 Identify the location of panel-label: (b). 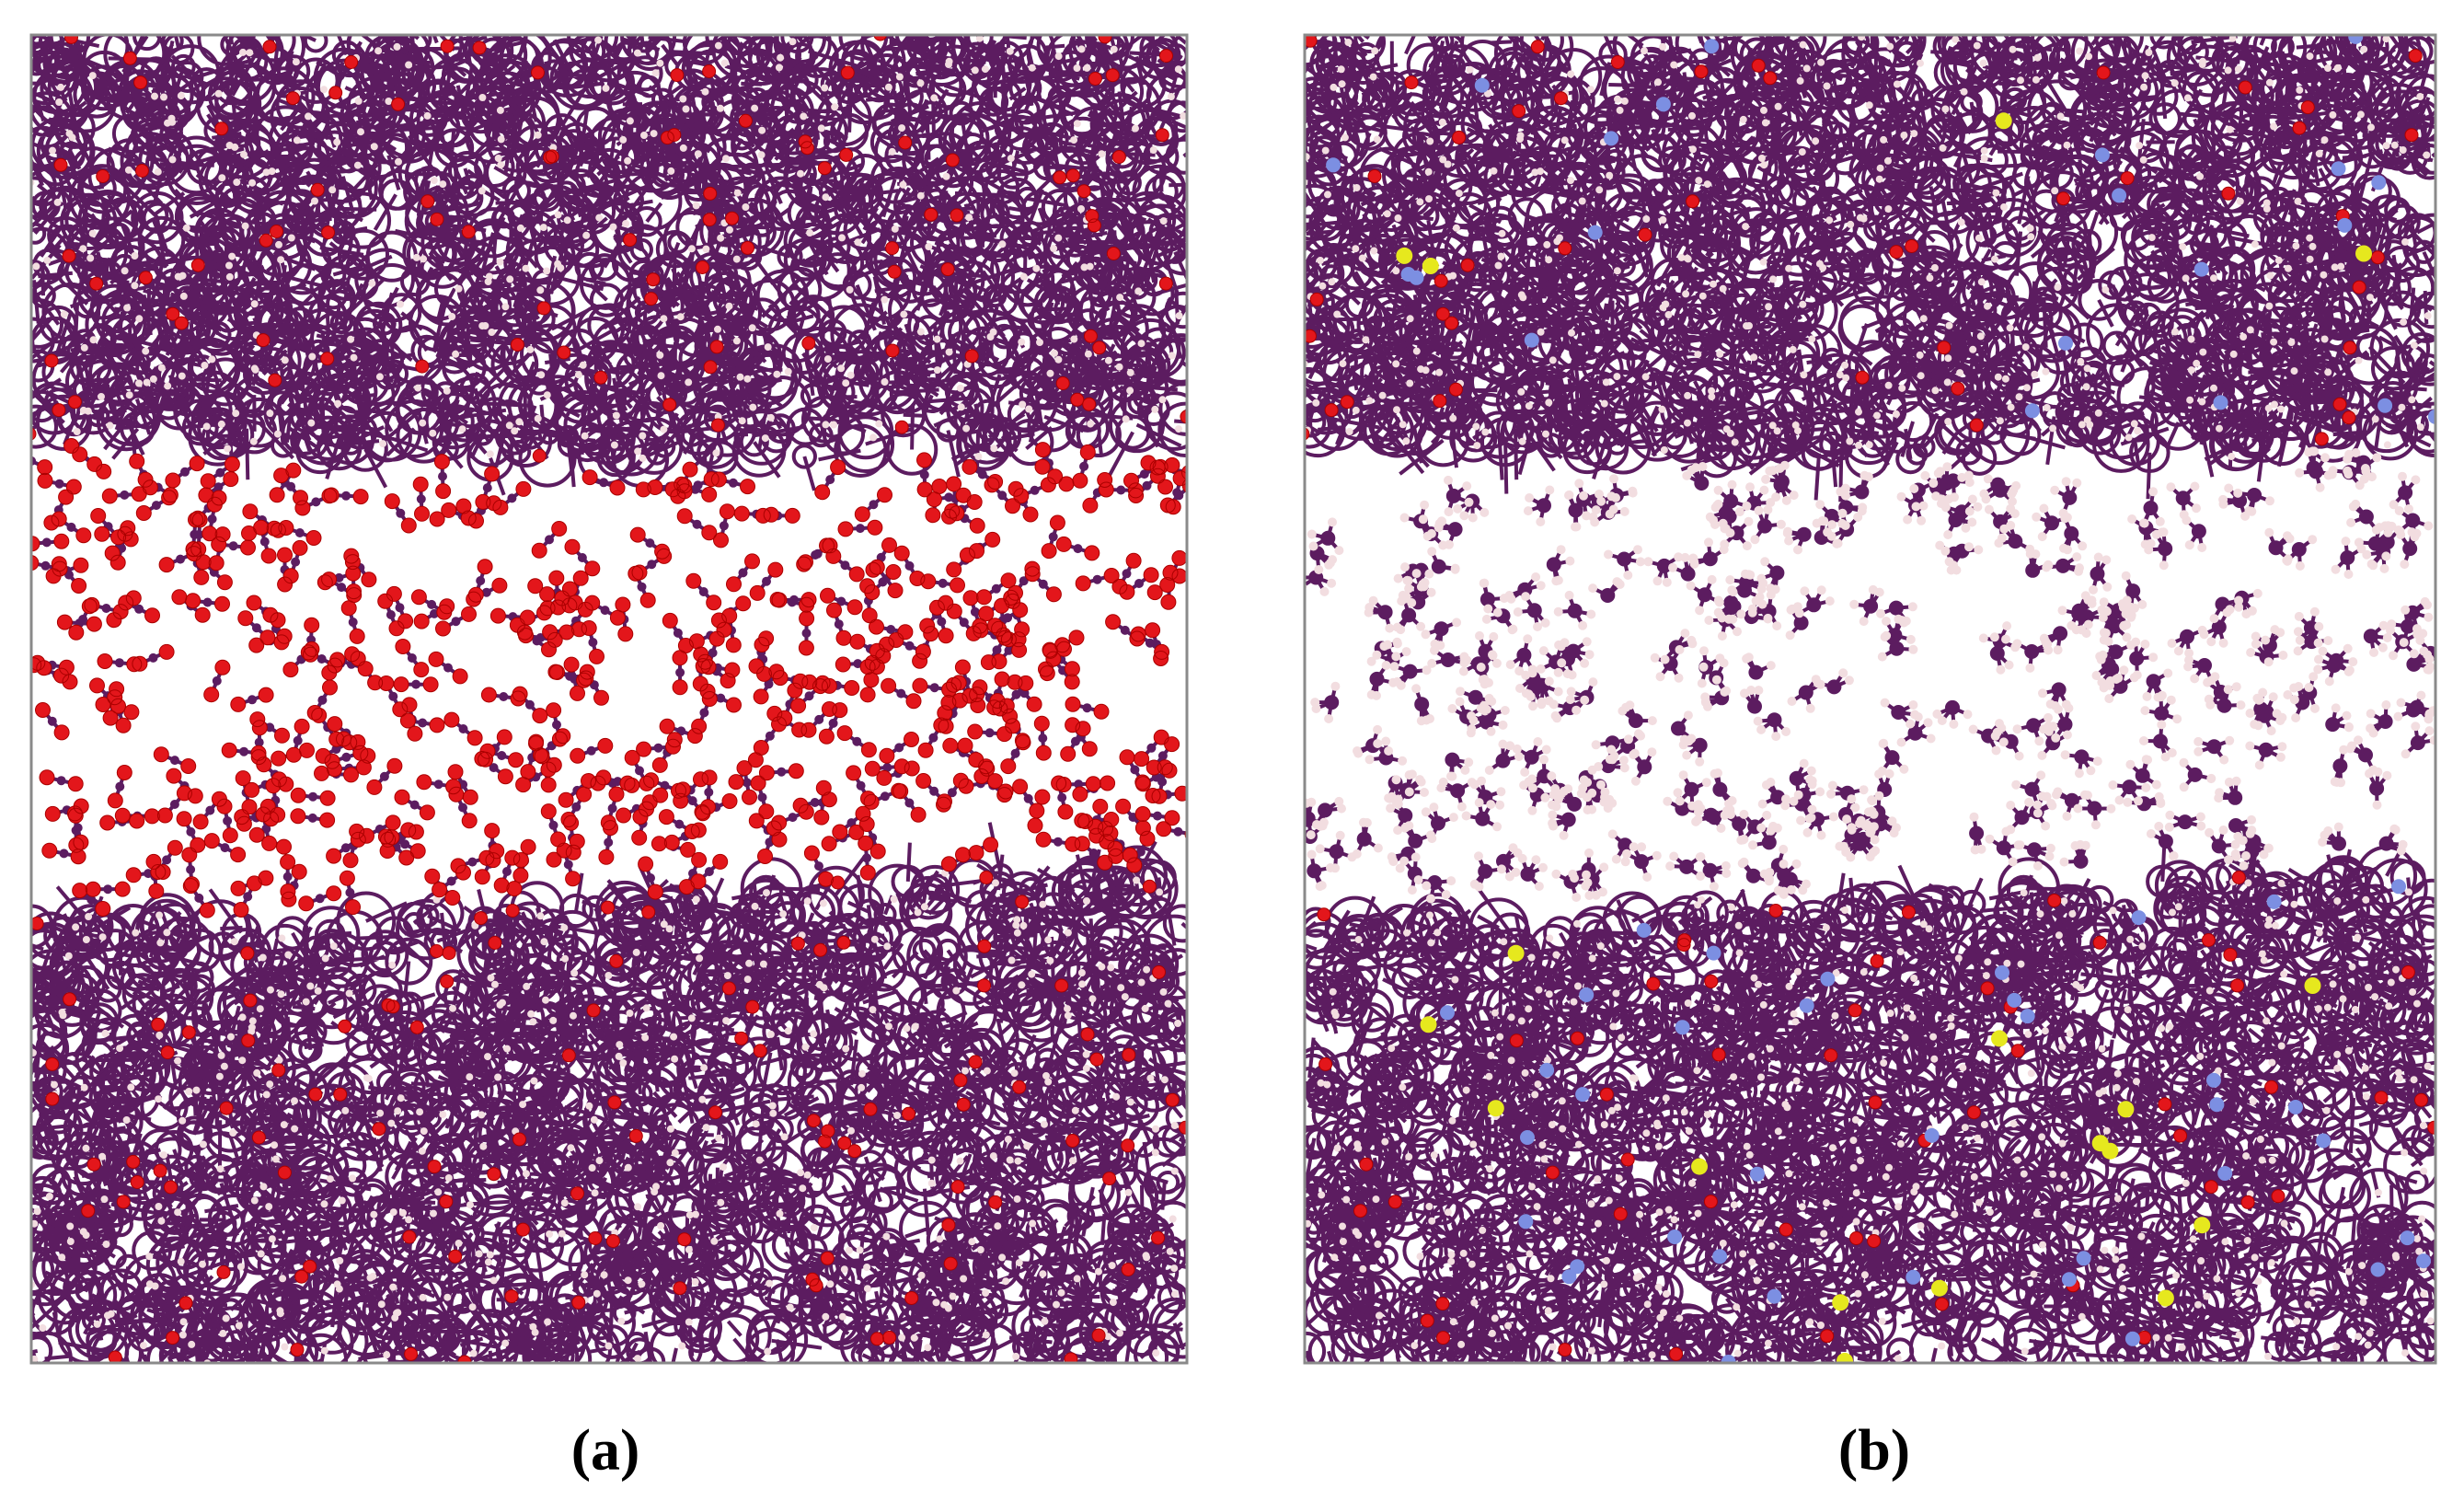
(1874, 1450).